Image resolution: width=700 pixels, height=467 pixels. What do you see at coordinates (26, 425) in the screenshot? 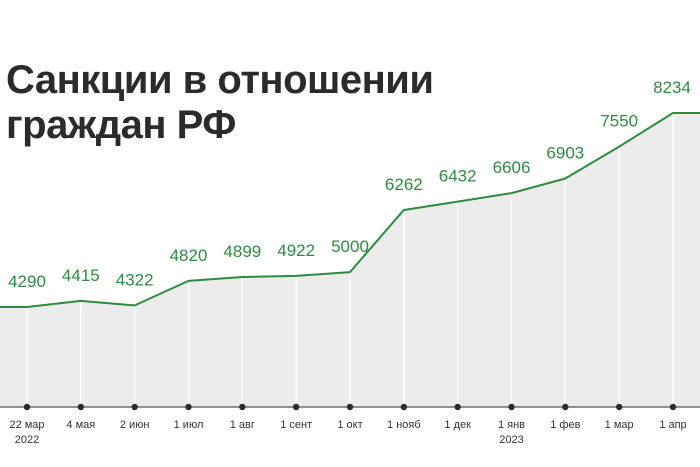
I see `tick-label-0: 22 мар` at bounding box center [26, 425].